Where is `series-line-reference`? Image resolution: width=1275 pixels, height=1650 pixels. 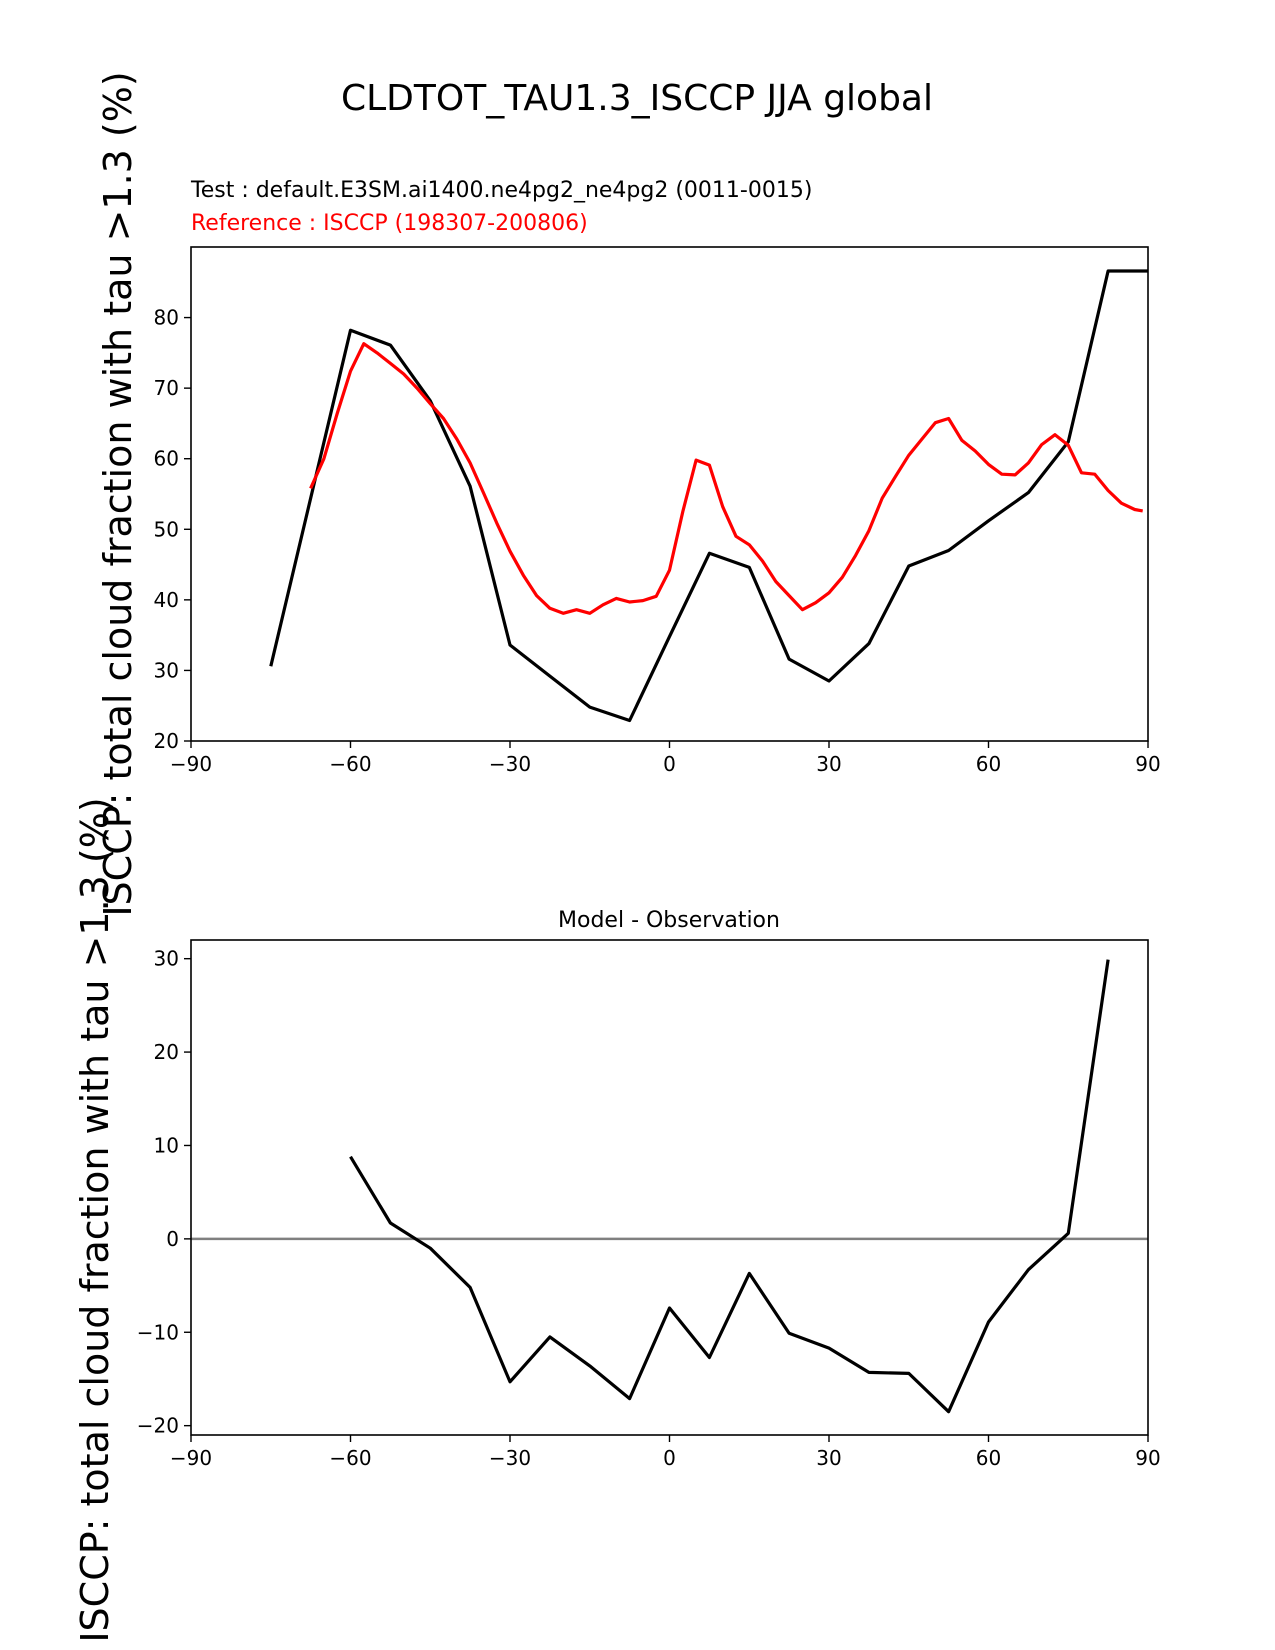 series-line-reference is located at coordinates (726, 478).